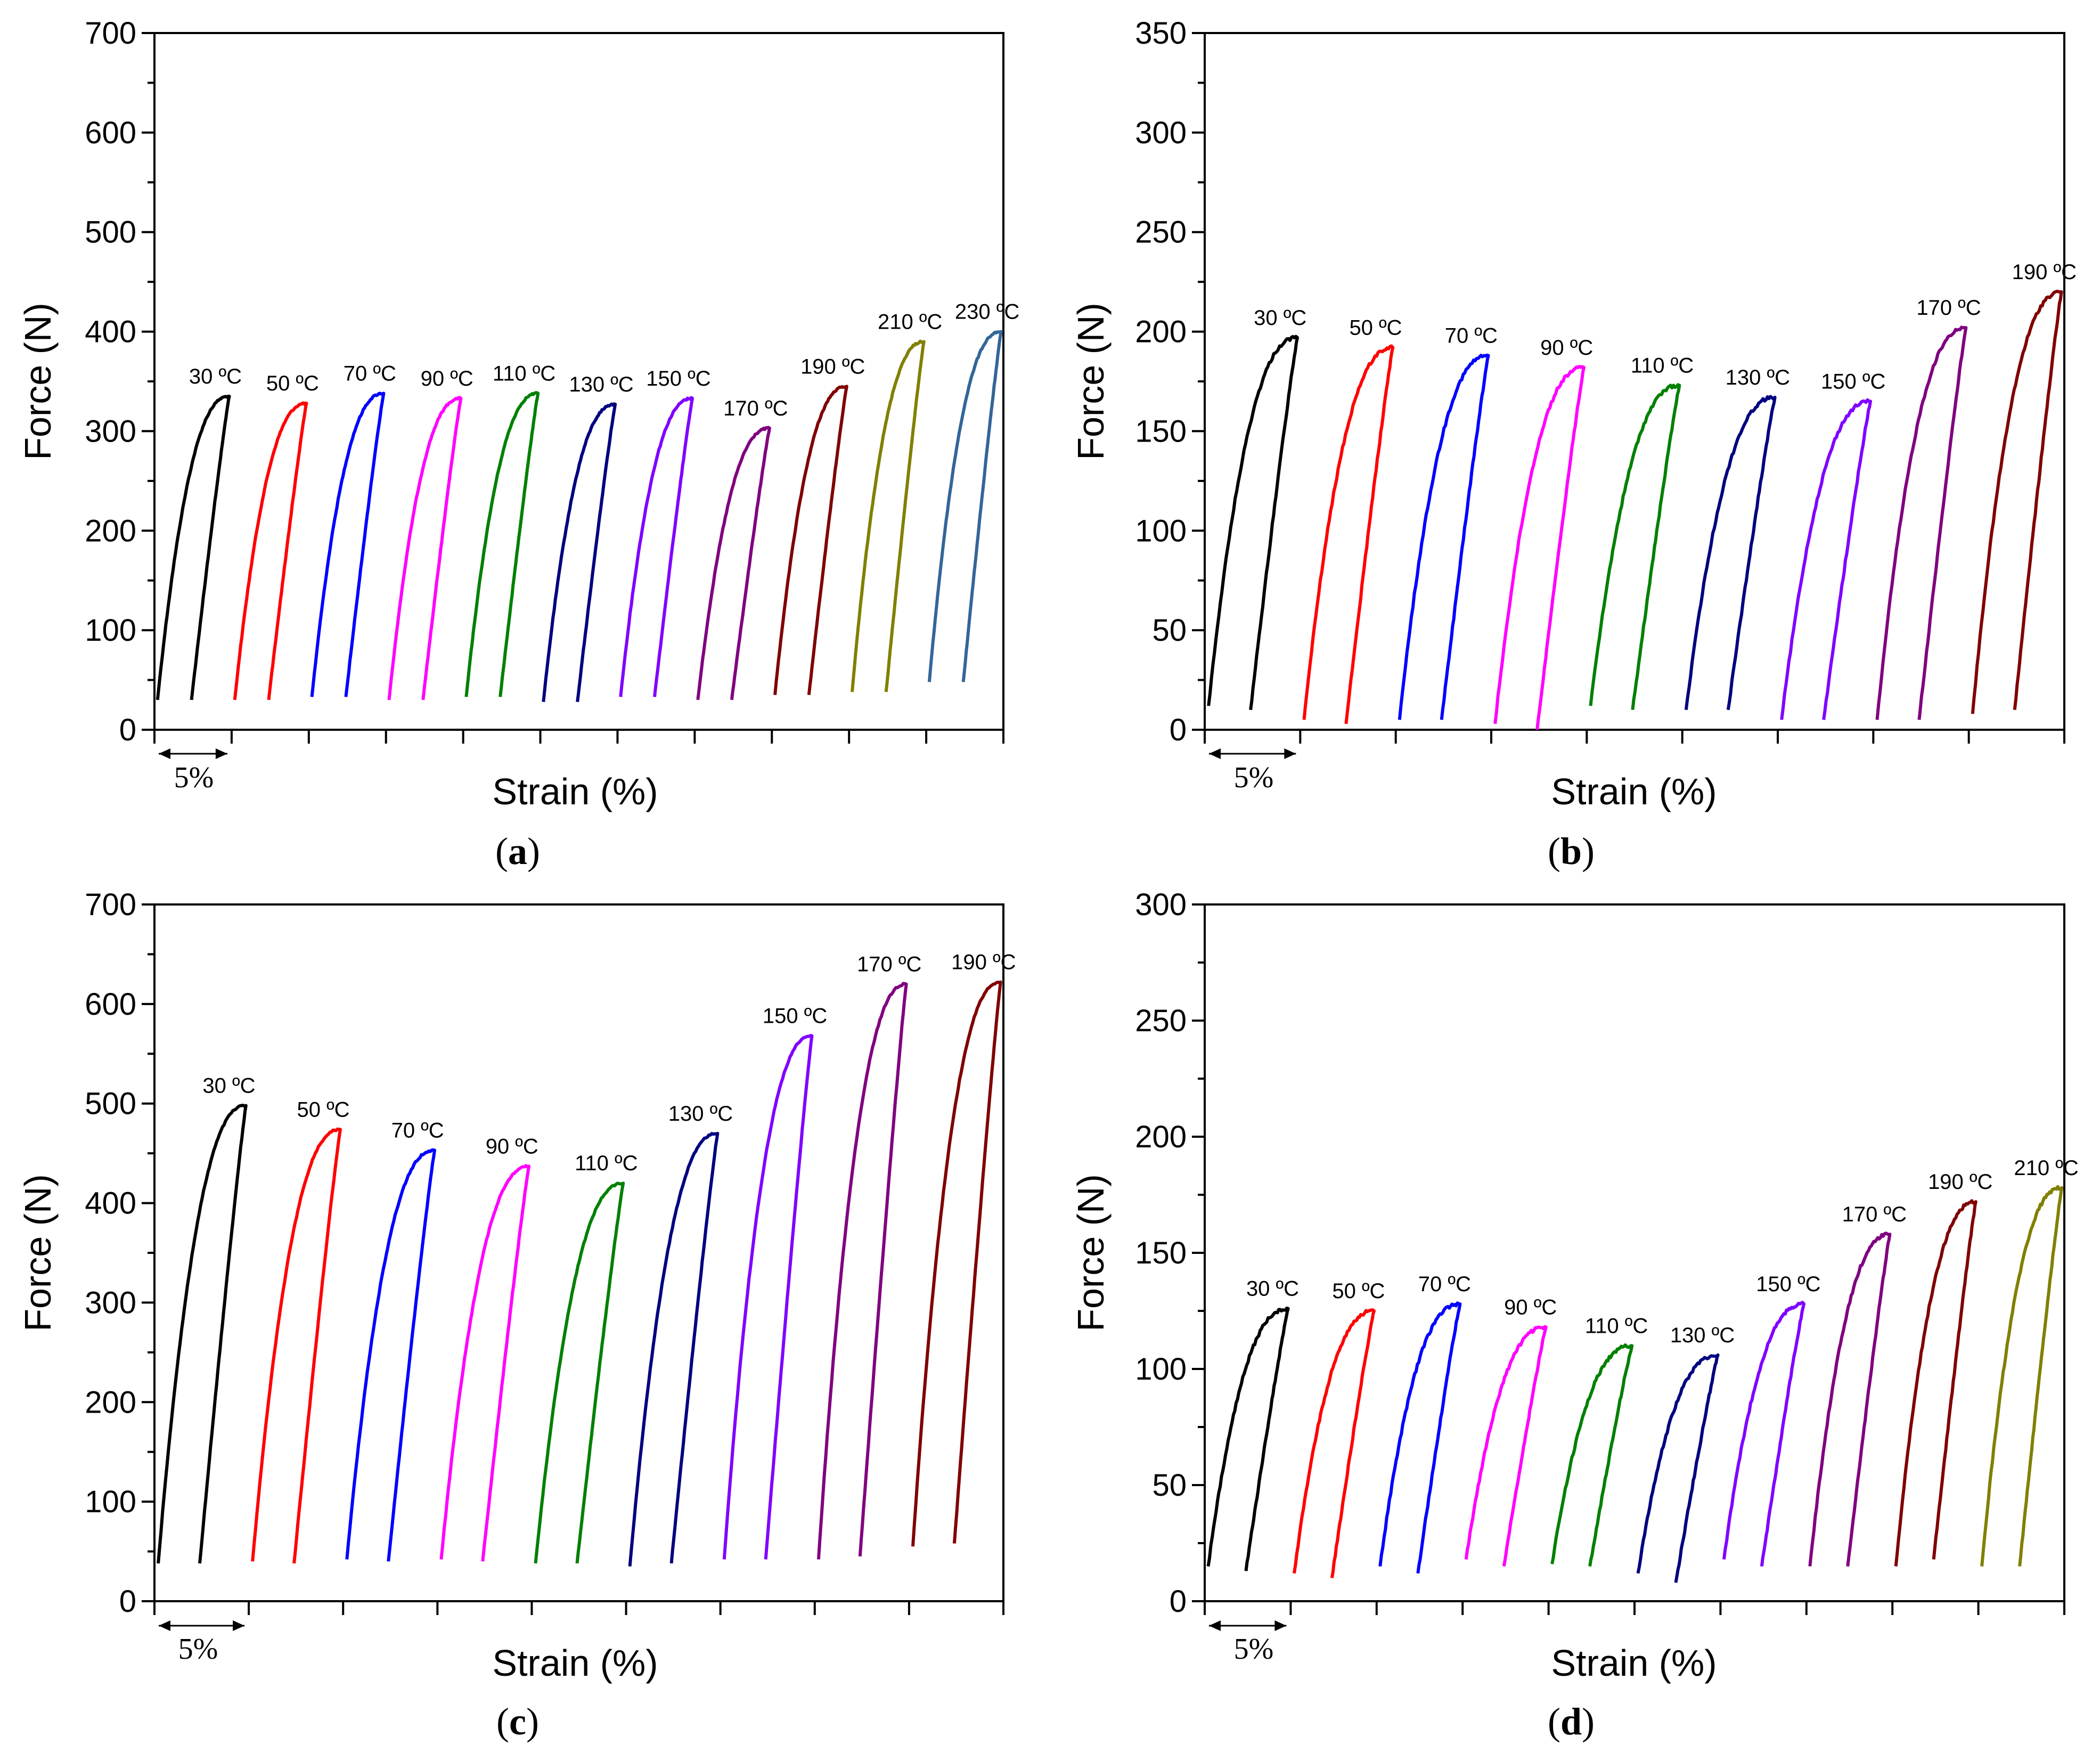 The width and height of the screenshot is (2100, 1761). What do you see at coordinates (987, 312) in the screenshot?
I see `series-label: 230 ºC` at bounding box center [987, 312].